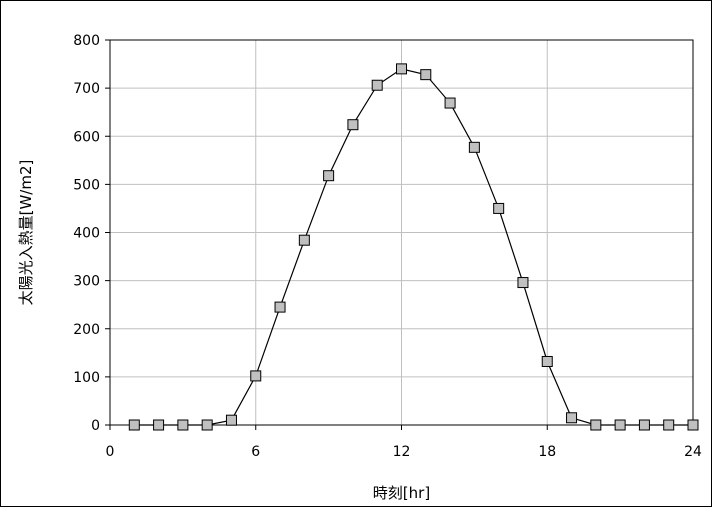 The image size is (713, 508). I want to click on y-tick-label: 300, so click(86, 282).